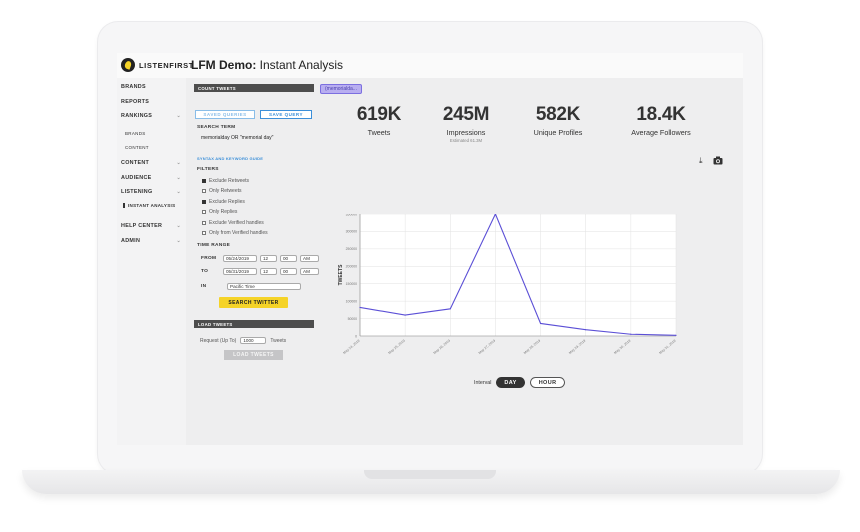 This screenshot has width=860, height=532. Describe the element at coordinates (558, 114) in the screenshot. I see `stat-value: 582K` at that location.